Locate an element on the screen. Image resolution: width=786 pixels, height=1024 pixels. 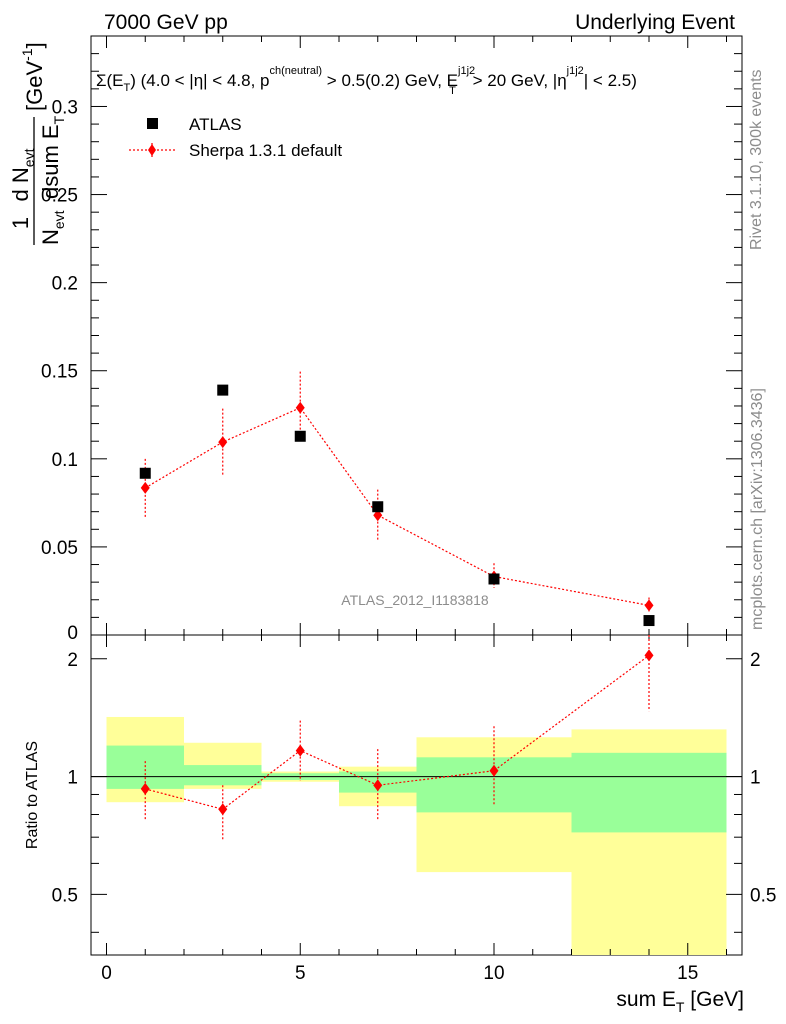
legend-label-atlas: ATLAS is located at coordinates (215, 124).